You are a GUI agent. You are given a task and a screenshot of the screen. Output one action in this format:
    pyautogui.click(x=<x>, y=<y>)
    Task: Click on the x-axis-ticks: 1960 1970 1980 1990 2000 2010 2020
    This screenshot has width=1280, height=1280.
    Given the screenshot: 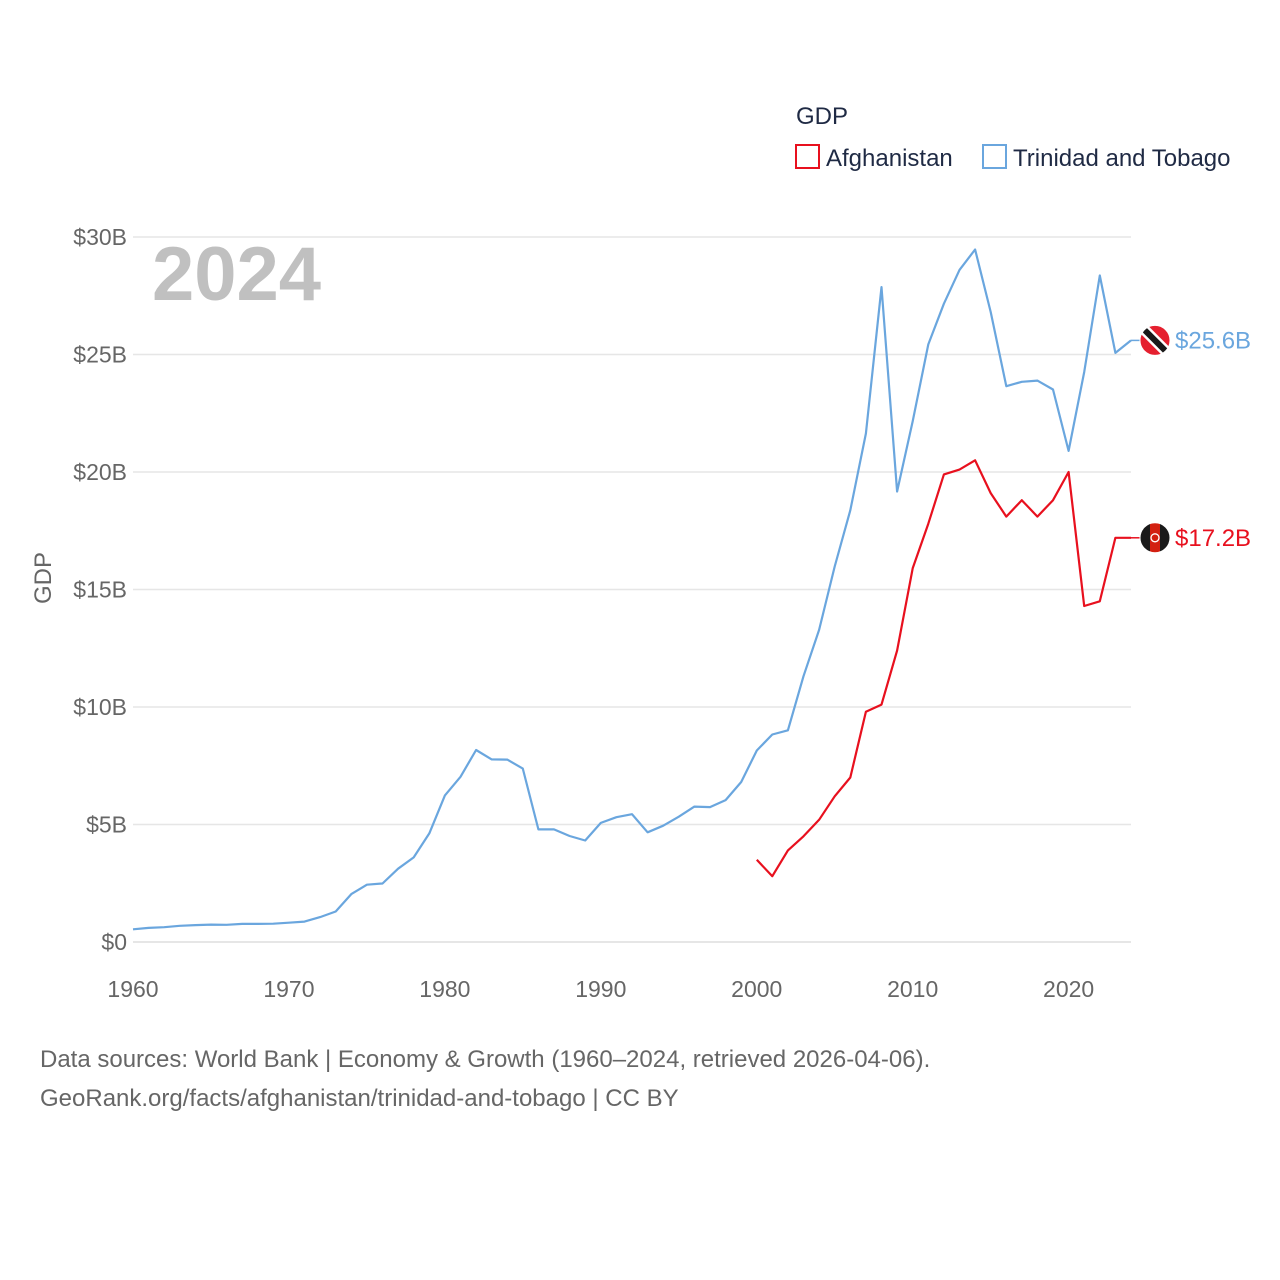 What is the action you would take?
    pyautogui.click(x=600, y=989)
    